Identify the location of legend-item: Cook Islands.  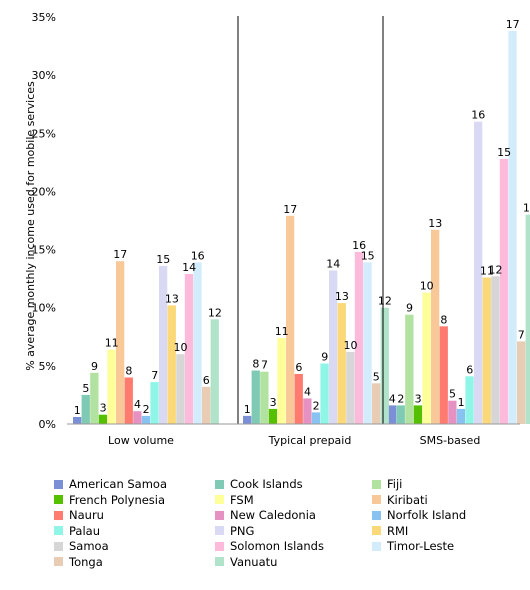
(259, 484).